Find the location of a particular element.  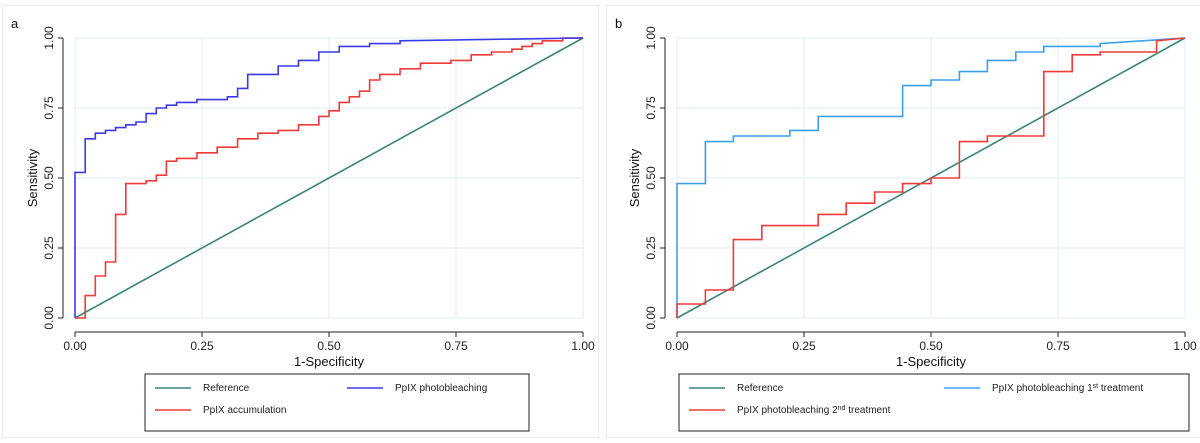

panel-letter-b: b is located at coordinates (618, 23).